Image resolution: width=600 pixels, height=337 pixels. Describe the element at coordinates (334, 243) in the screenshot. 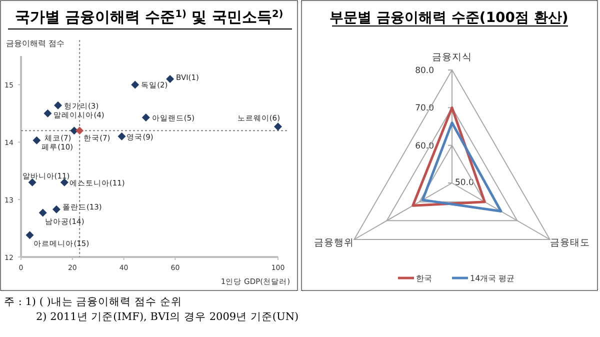

I see `spoke-label: 금융행위` at that location.